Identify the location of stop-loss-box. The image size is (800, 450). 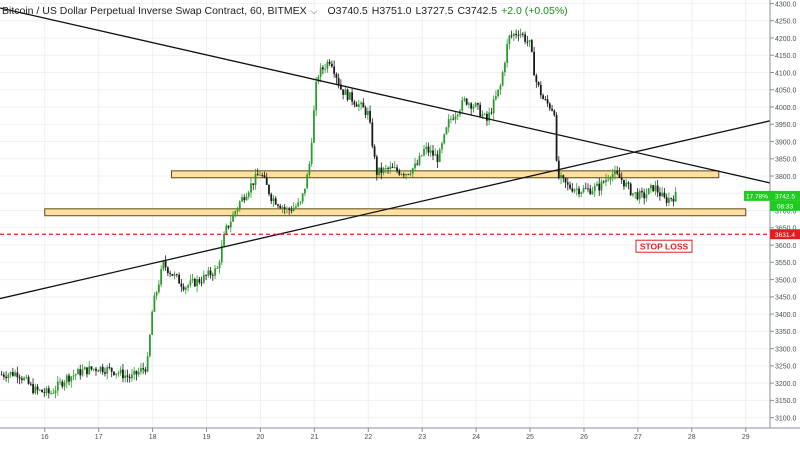
(664, 246).